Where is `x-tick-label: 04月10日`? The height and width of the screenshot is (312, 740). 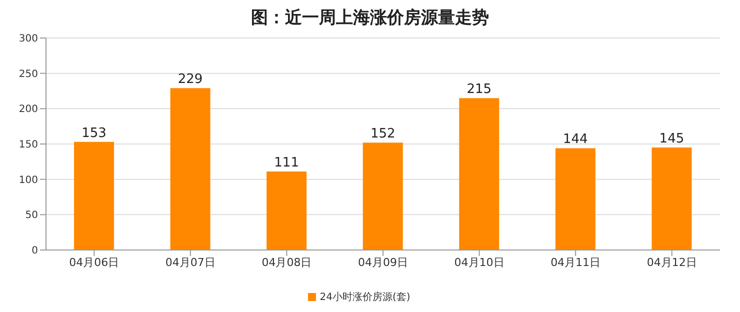 x-tick-label: 04月10日 is located at coordinates (479, 262).